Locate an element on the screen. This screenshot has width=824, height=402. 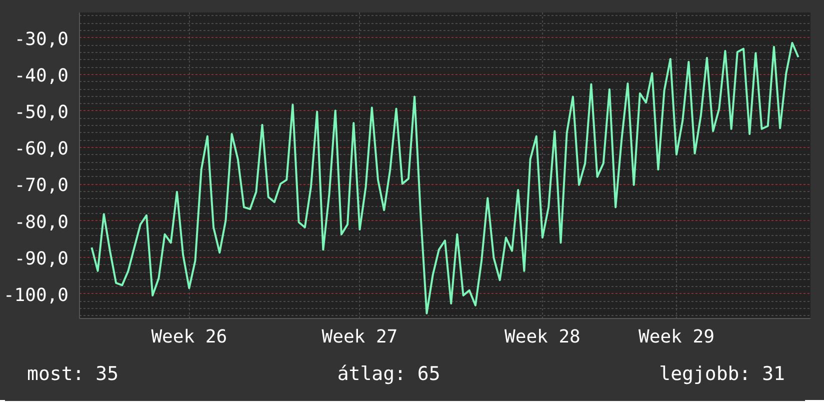
y-tick-label: -70,0 is located at coordinates (41, 185).